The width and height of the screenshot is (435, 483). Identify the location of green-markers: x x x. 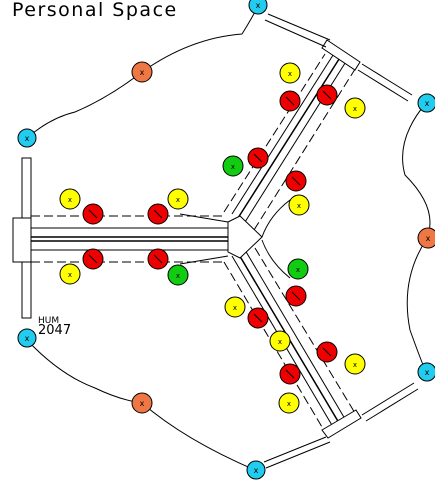
(238, 220).